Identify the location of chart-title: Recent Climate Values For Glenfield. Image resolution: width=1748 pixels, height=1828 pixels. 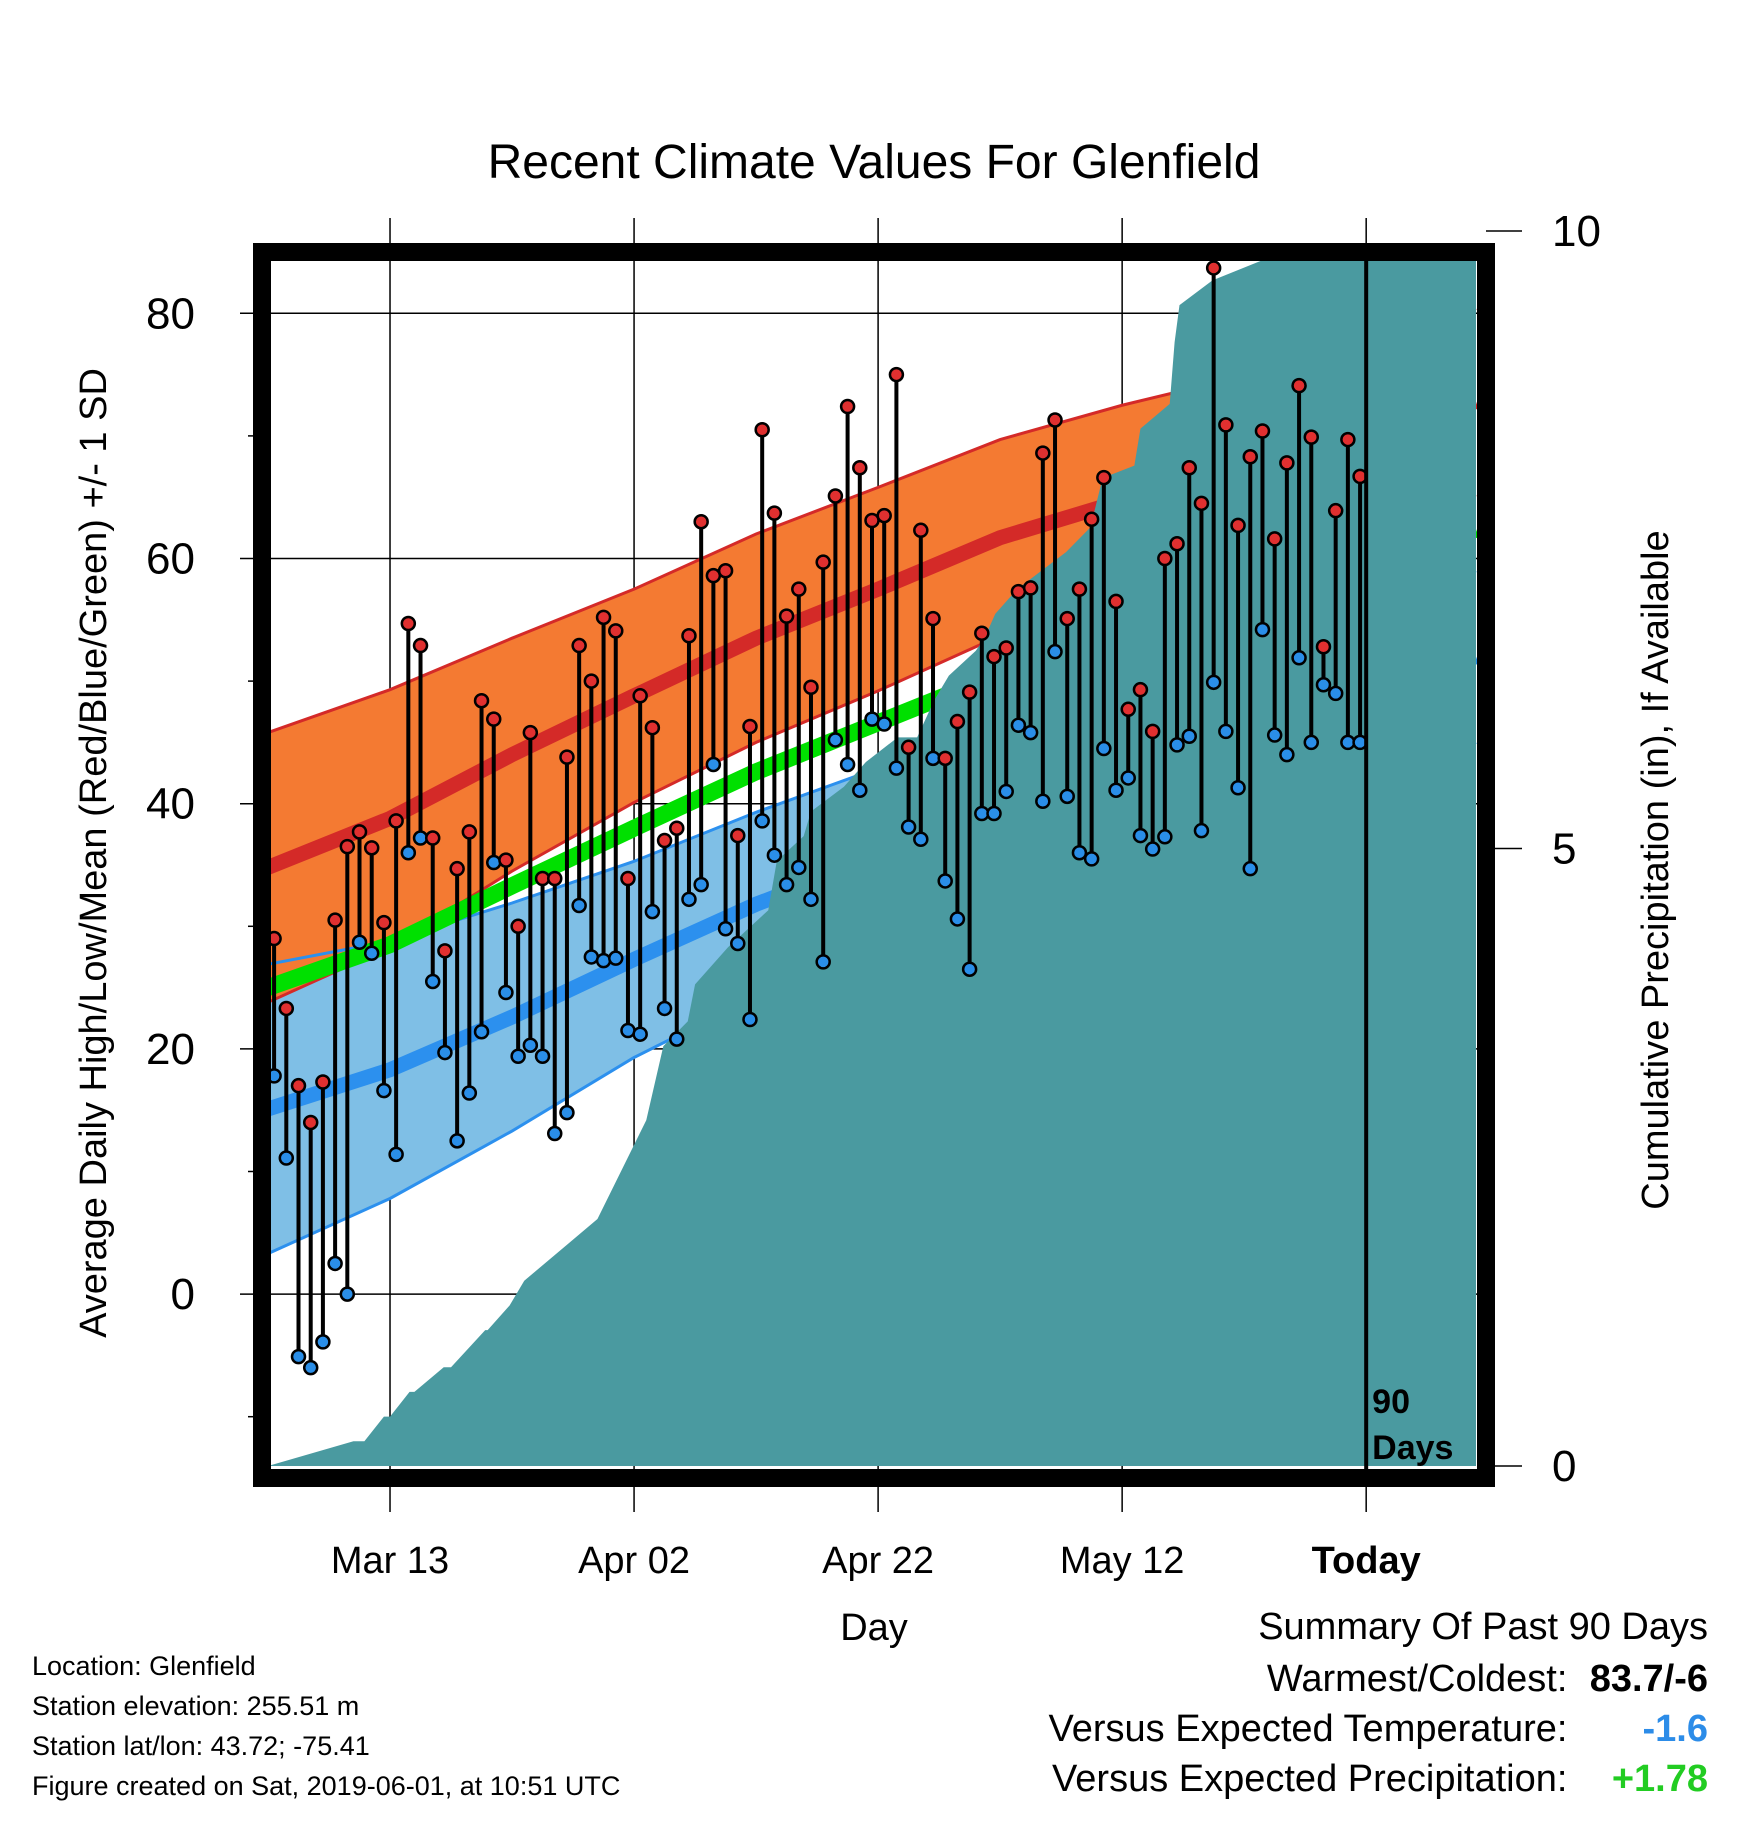
(874, 162).